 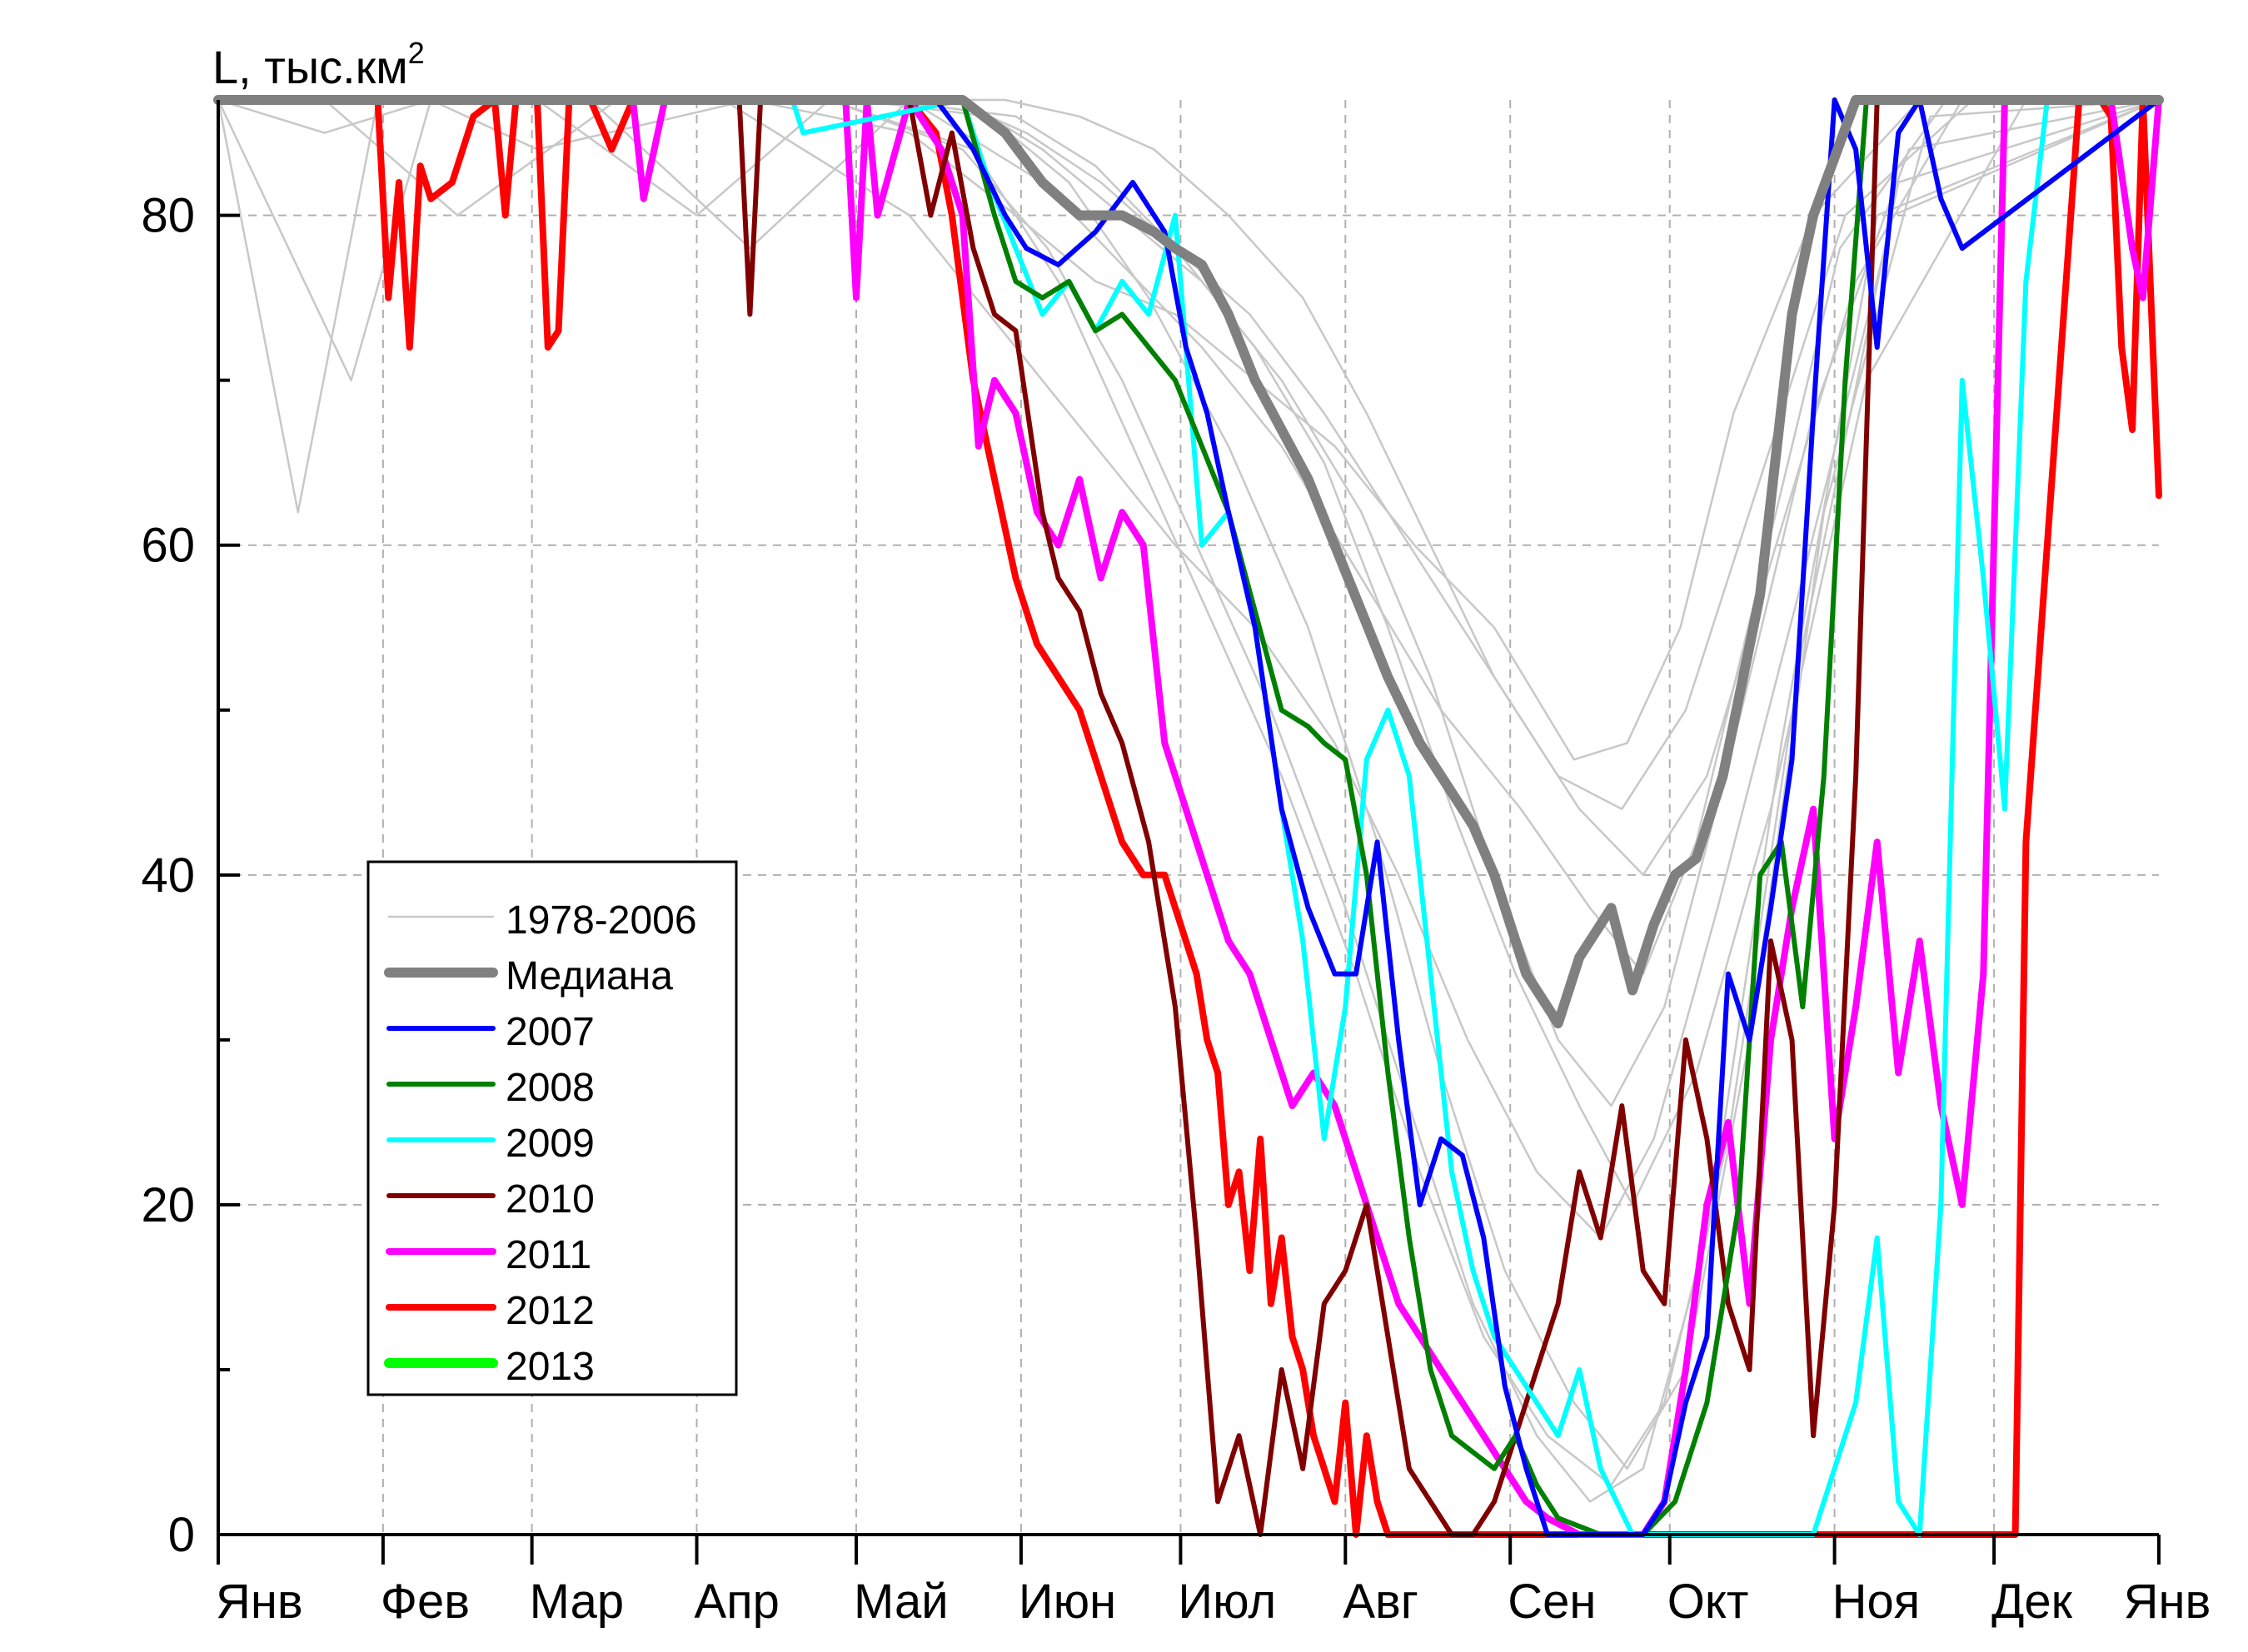 I want to click on legend-label: Медиана, so click(x=589, y=976).